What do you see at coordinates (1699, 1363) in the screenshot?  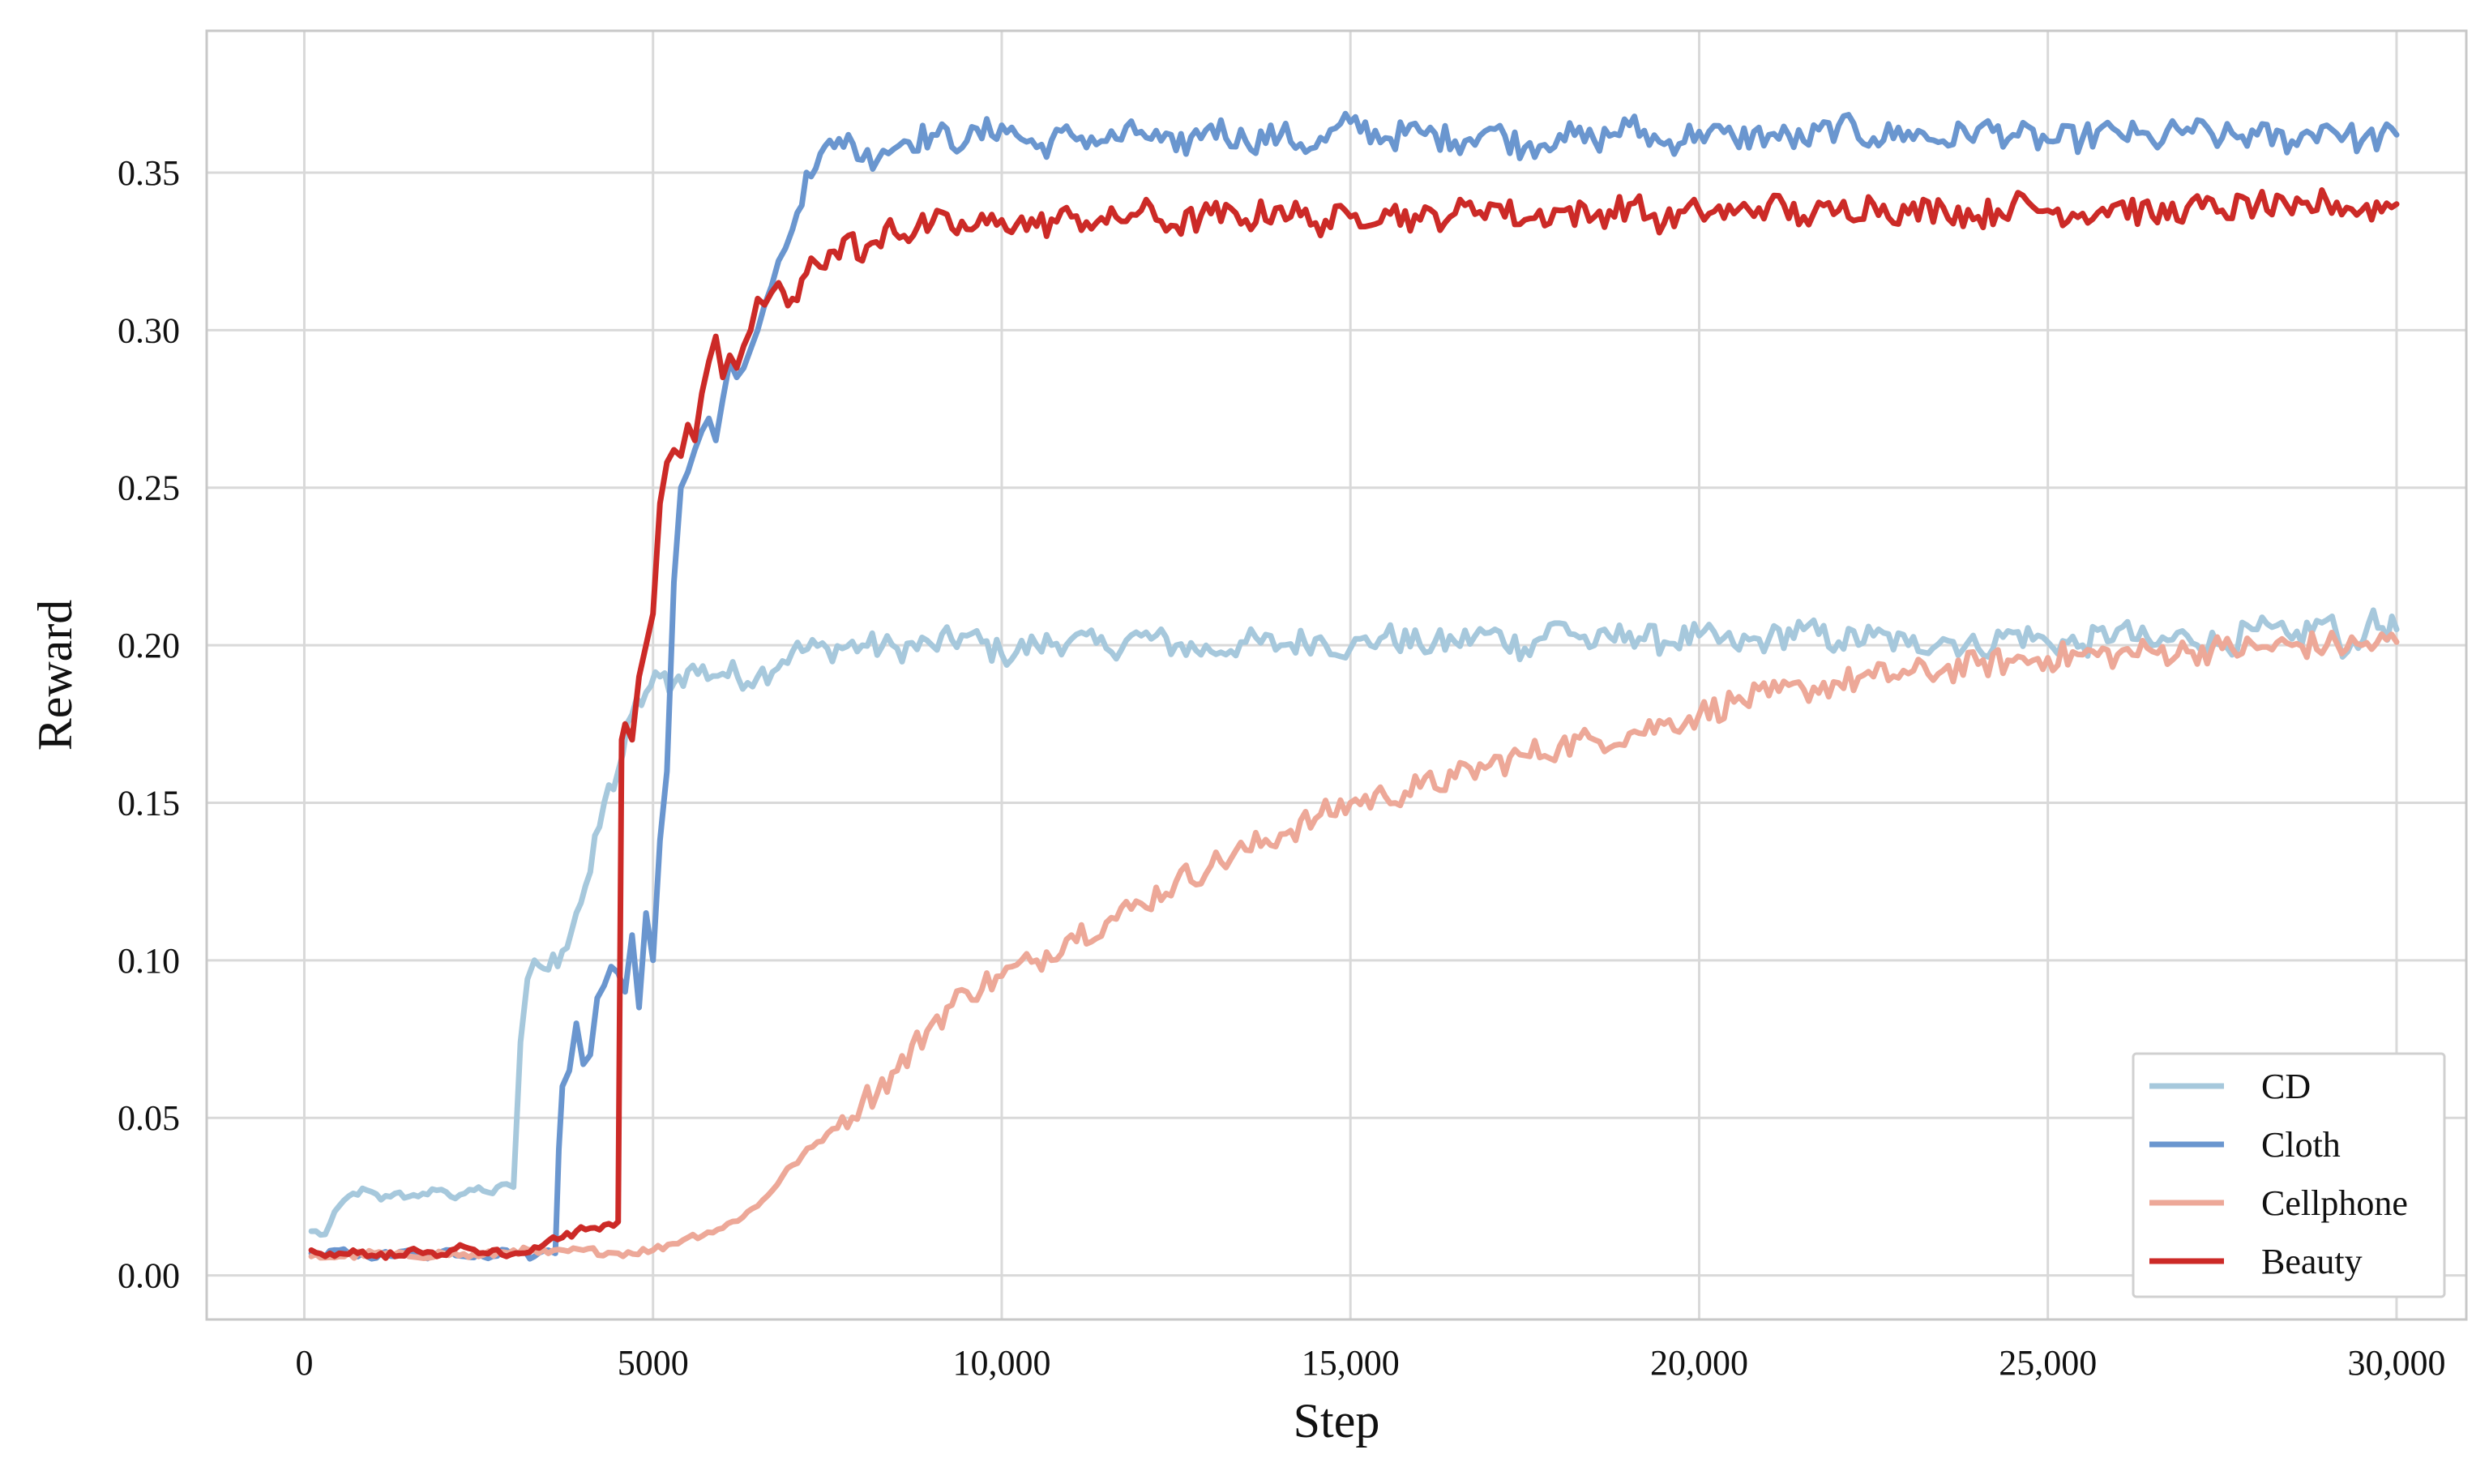 I see `x-tick-label: 20,000` at bounding box center [1699, 1363].